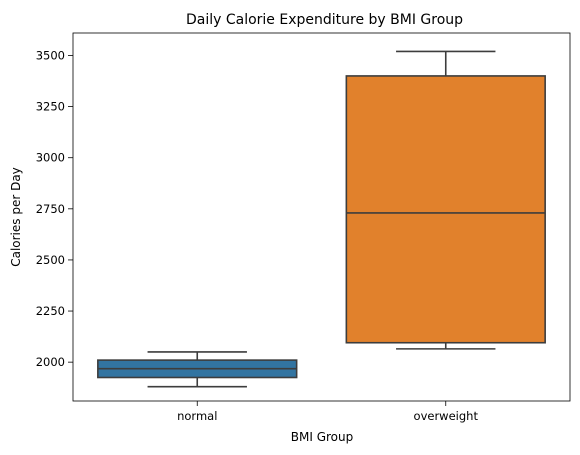  I want to click on y-axis-label: Calories per Day, so click(16, 217).